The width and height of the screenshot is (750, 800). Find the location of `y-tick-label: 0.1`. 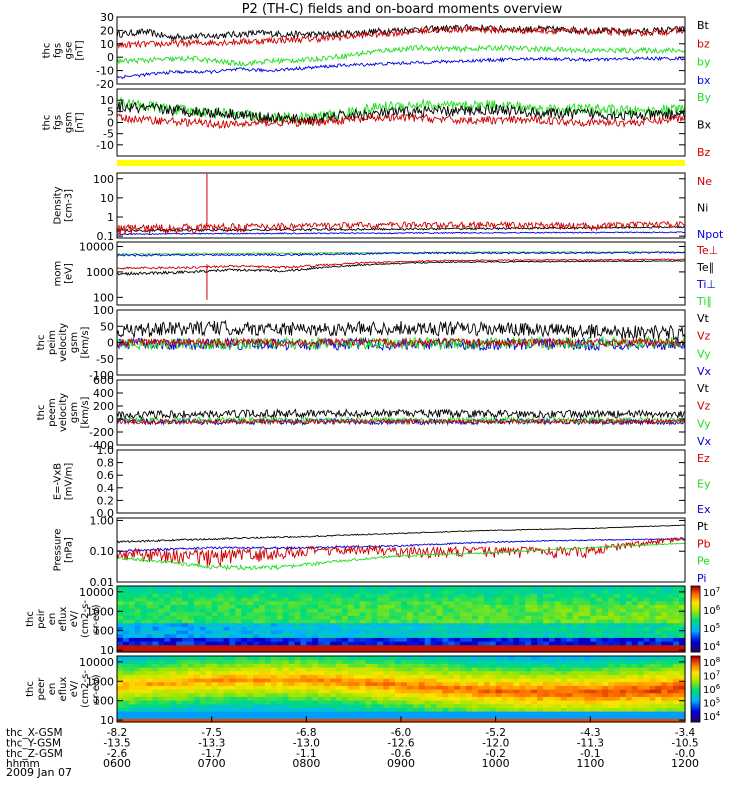

y-tick-label: 0.1 is located at coordinates (106, 236).